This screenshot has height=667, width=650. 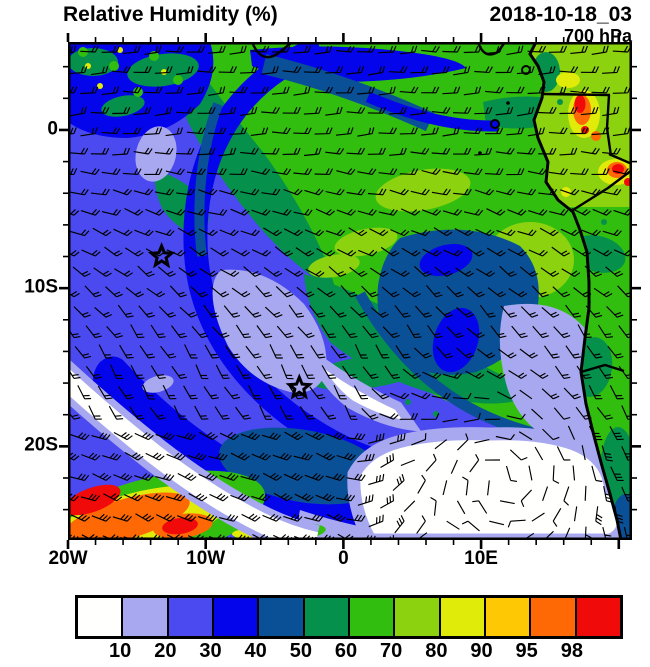 What do you see at coordinates (571, 651) in the screenshot?
I see `colorbar-label: 98` at bounding box center [571, 651].